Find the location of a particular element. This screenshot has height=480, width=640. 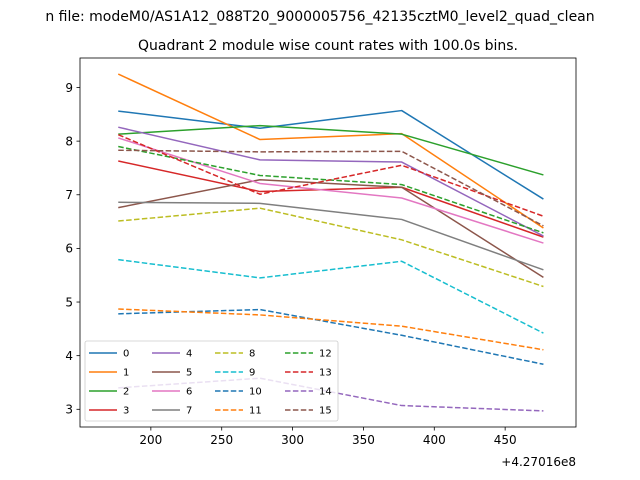

y-tick-label: 5 is located at coordinates (69, 302).